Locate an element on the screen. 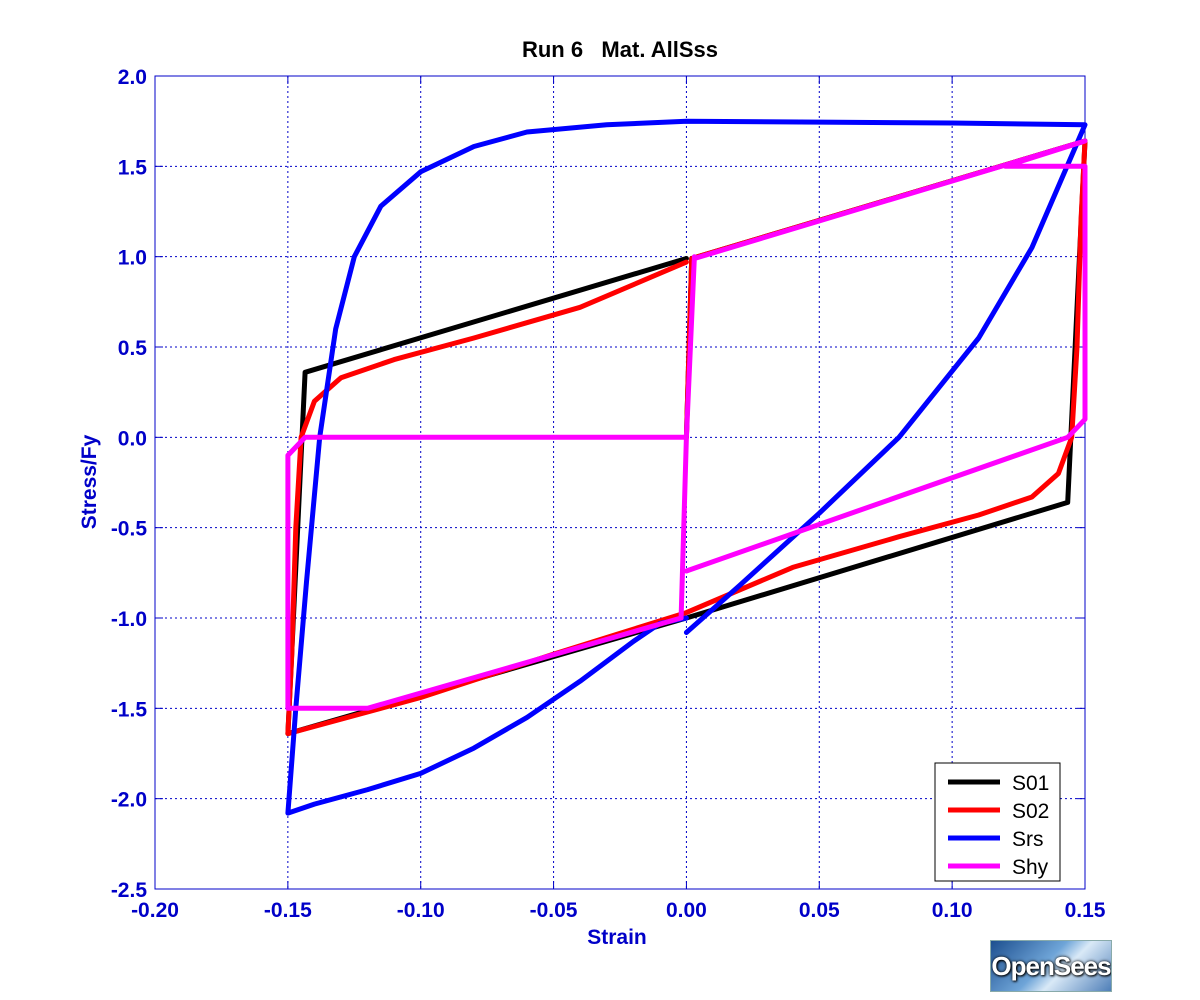 The image size is (1200, 1000). x-tick-label: 0.05 is located at coordinates (819, 910).